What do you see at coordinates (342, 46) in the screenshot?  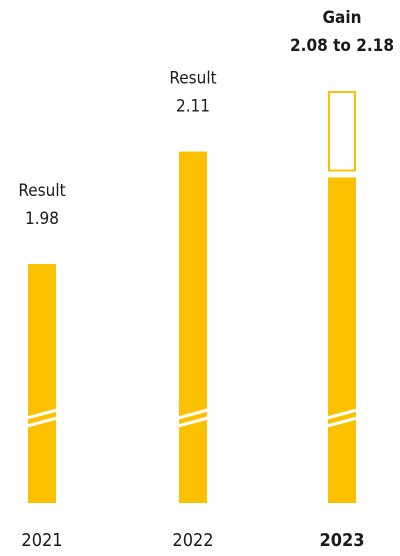 I see `annotation-value-2023: 2.08 to 2.18` at bounding box center [342, 46].